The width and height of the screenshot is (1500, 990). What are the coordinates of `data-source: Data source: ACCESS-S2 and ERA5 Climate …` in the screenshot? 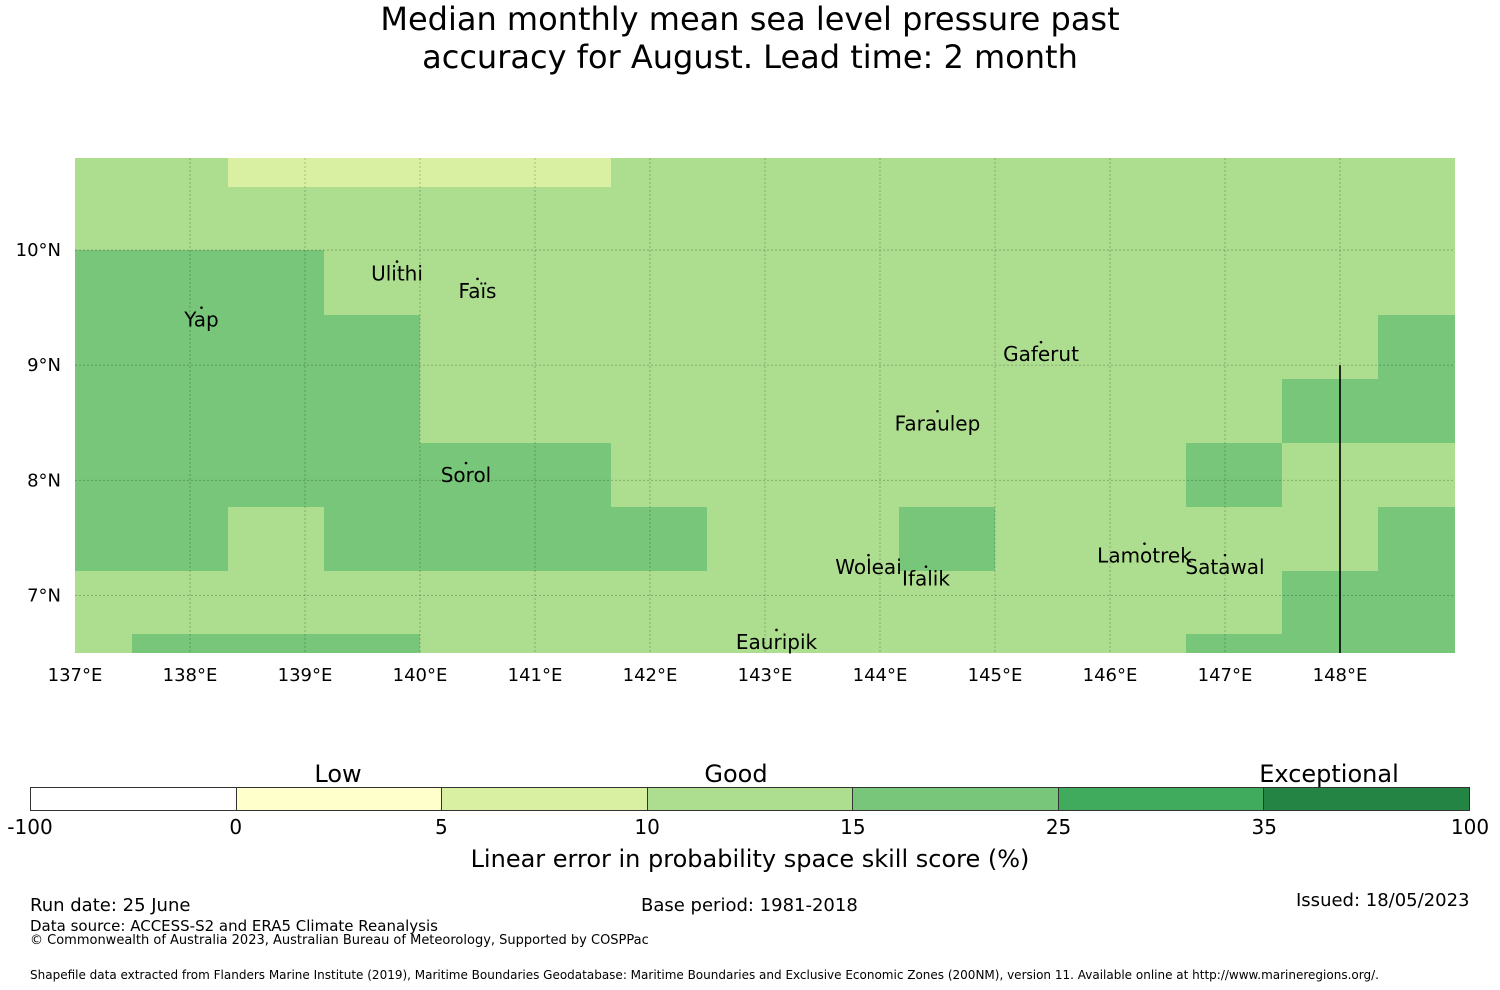 It's located at (234, 926).